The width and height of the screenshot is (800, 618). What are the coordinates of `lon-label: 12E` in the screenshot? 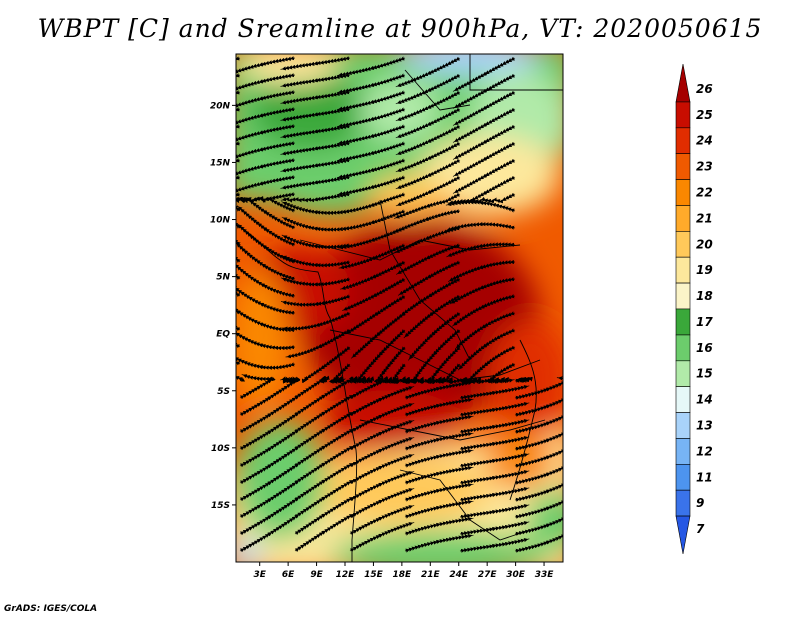 It's located at (346, 575).